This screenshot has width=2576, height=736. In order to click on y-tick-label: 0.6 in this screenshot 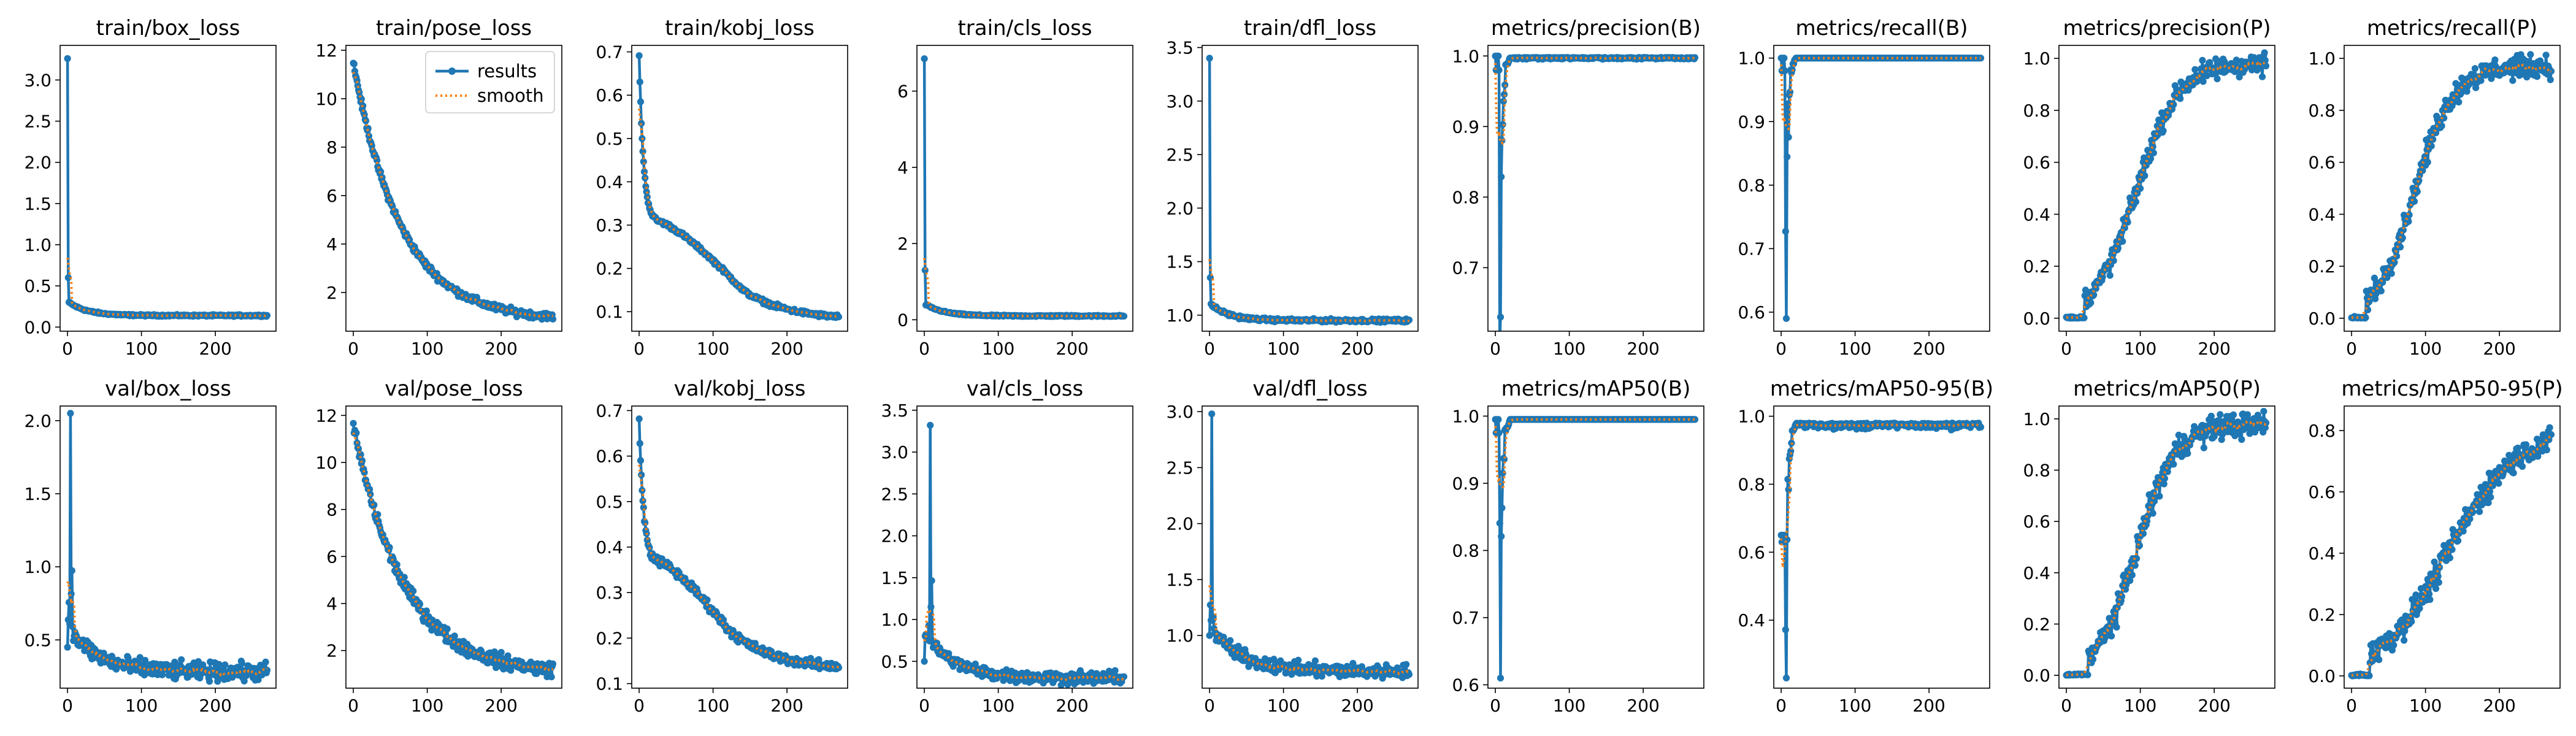, I will do `click(1465, 685)`.